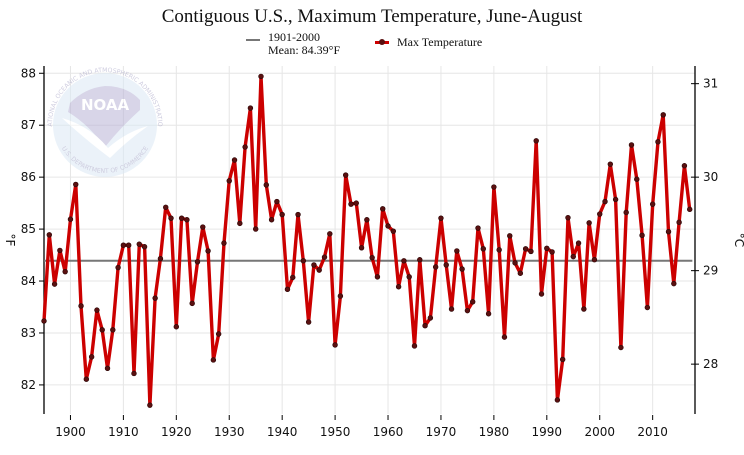  I want to click on x-tick-label: 1950, so click(335, 432).